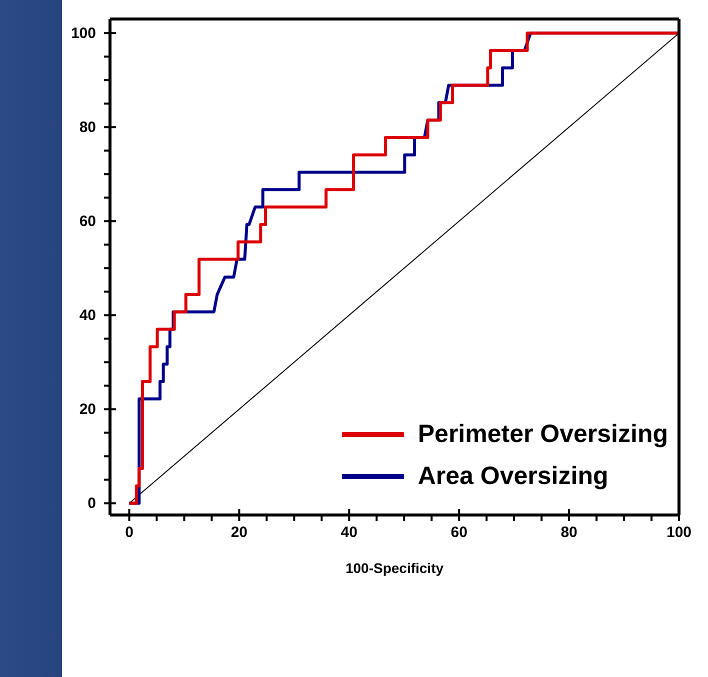  Describe the element at coordinates (87, 315) in the screenshot. I see `y-tick-label: 40` at that location.